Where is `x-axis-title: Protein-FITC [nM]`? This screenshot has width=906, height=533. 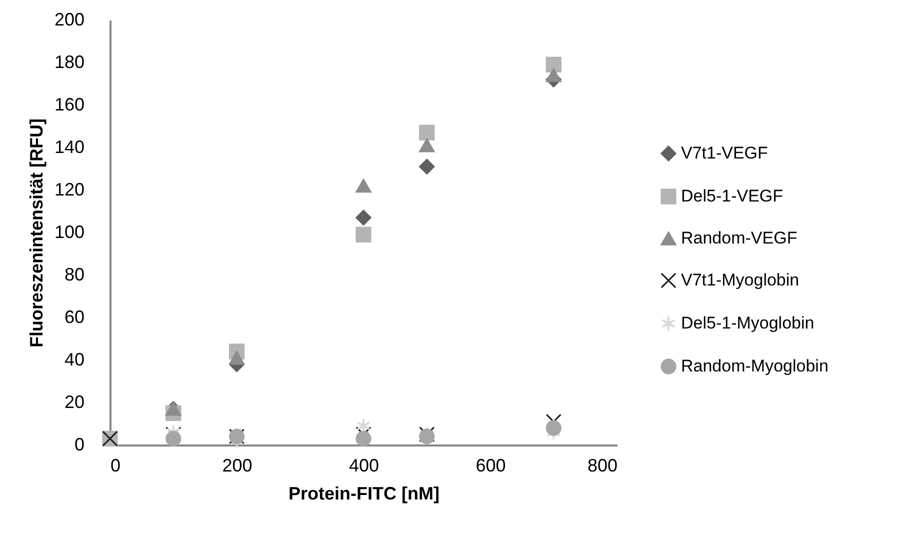 x-axis-title: Protein-FITC [nM] is located at coordinates (364, 494).